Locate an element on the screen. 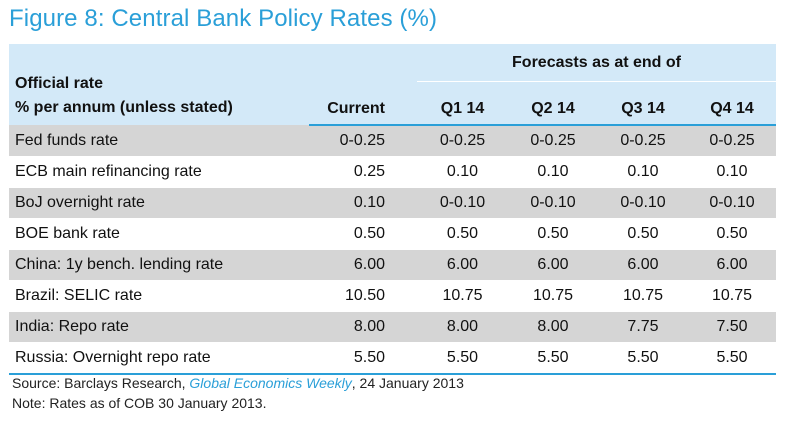  cell-q2: 0-0.10 is located at coordinates (553, 203).